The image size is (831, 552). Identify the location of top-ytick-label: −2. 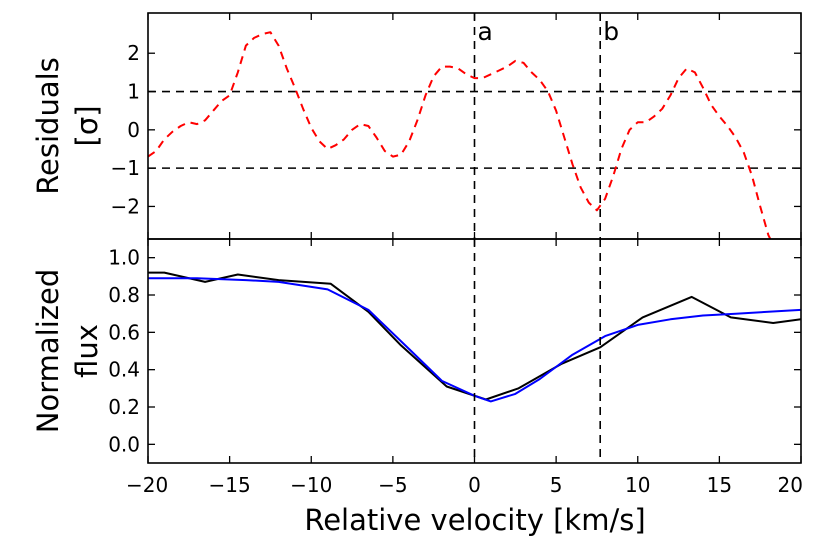
(125, 206).